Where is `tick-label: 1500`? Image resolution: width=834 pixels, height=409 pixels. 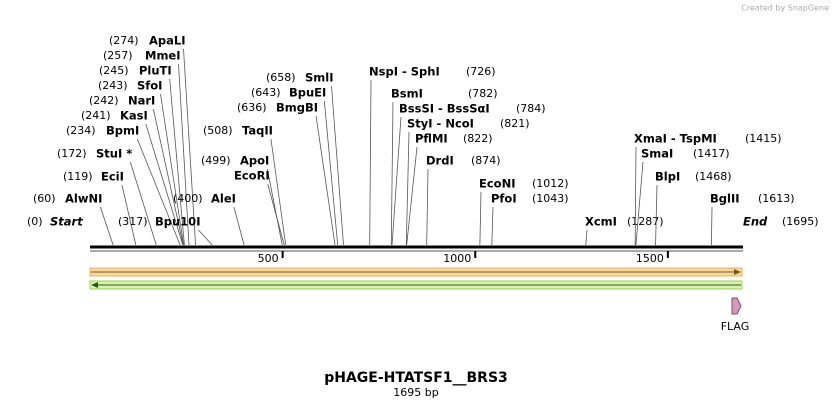 tick-label: 1500 is located at coordinates (650, 258).